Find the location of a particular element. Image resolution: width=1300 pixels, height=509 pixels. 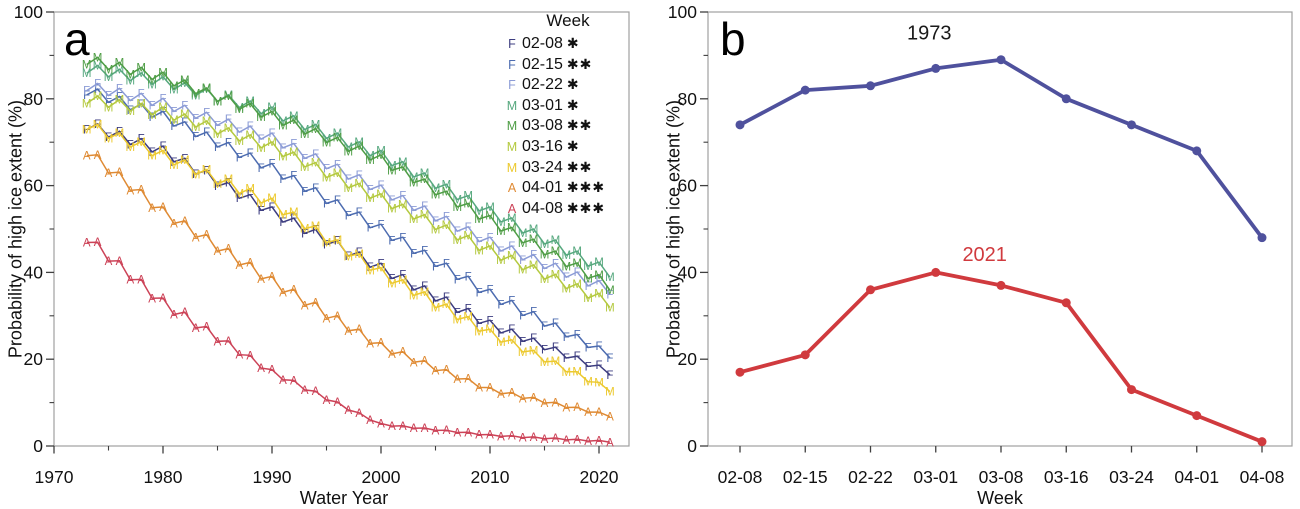

legend-item-03-08: M 03-08 ✱✱ is located at coordinates (568, 127).